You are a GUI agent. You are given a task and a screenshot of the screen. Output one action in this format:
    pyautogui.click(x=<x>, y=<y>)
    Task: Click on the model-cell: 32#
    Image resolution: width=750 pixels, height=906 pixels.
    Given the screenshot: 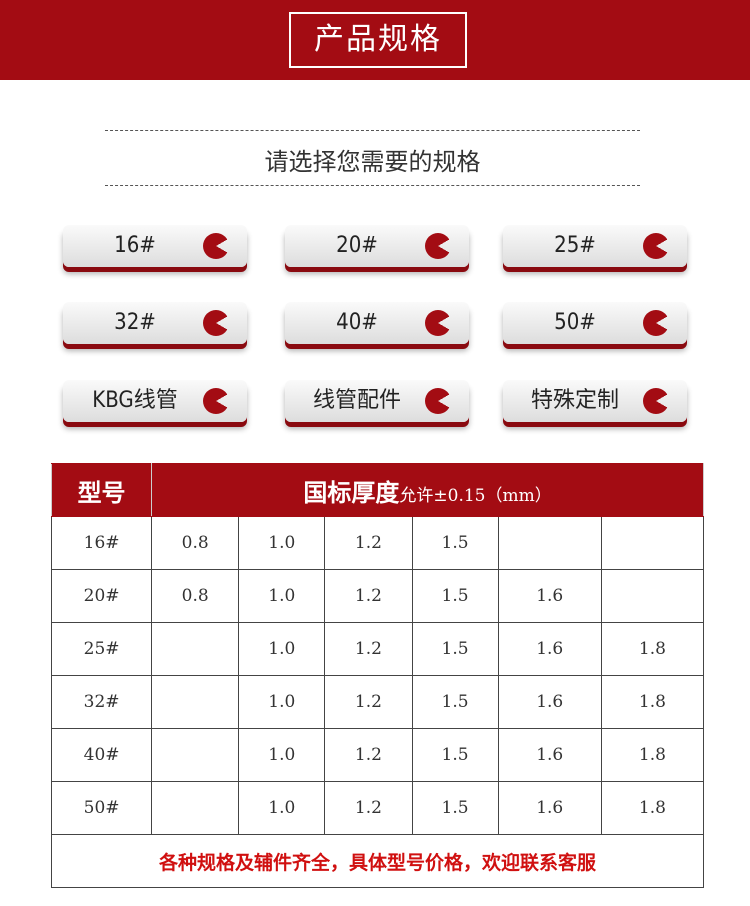 What is the action you would take?
    pyautogui.click(x=101, y=702)
    